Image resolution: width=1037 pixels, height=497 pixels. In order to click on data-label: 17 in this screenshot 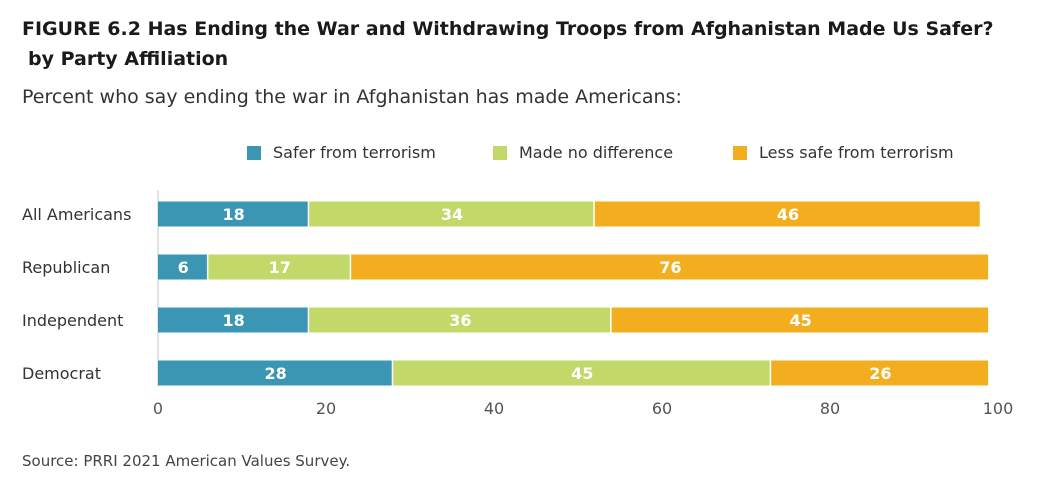, I will do `click(280, 267)`.